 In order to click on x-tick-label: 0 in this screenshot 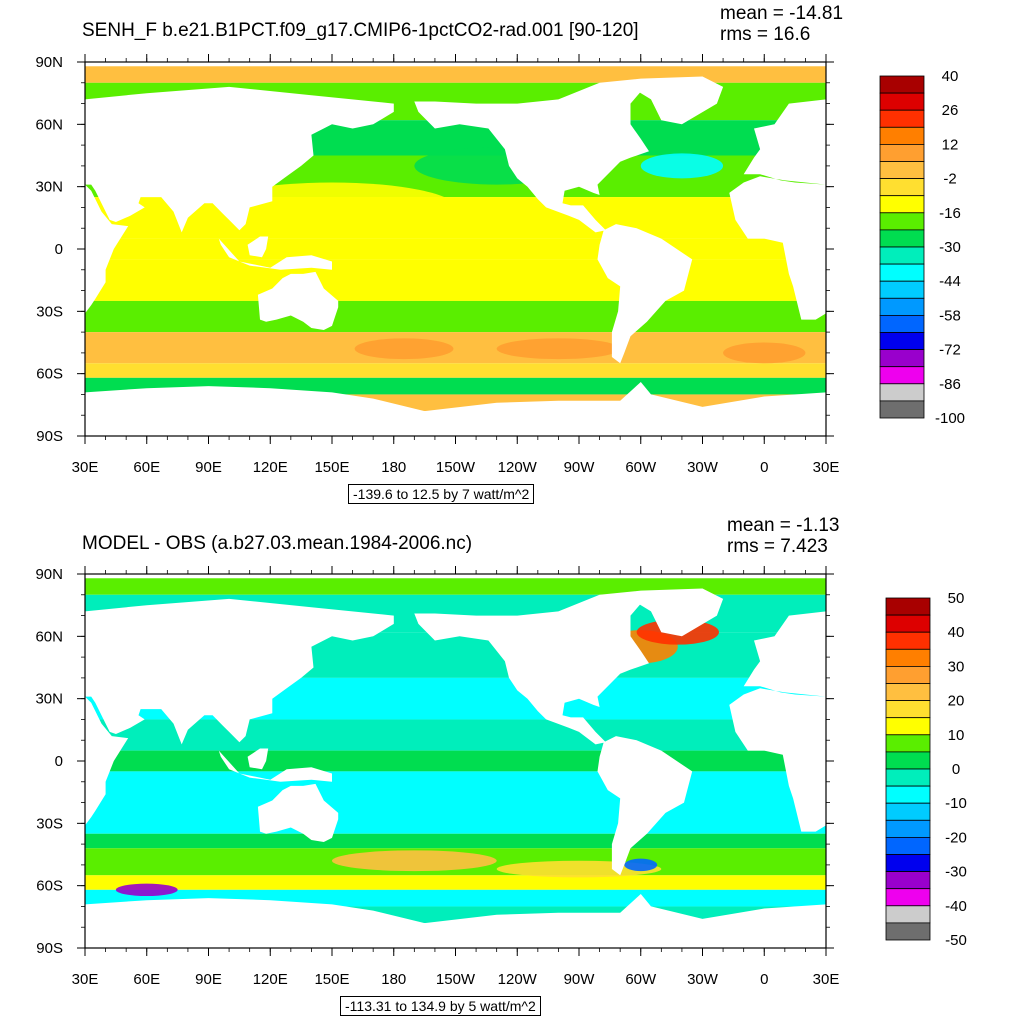, I will do `click(764, 979)`.